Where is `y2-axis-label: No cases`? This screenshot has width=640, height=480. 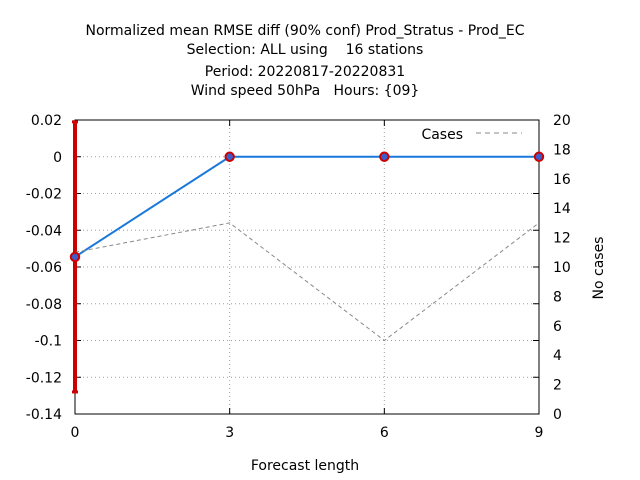 y2-axis-label: No cases is located at coordinates (599, 268).